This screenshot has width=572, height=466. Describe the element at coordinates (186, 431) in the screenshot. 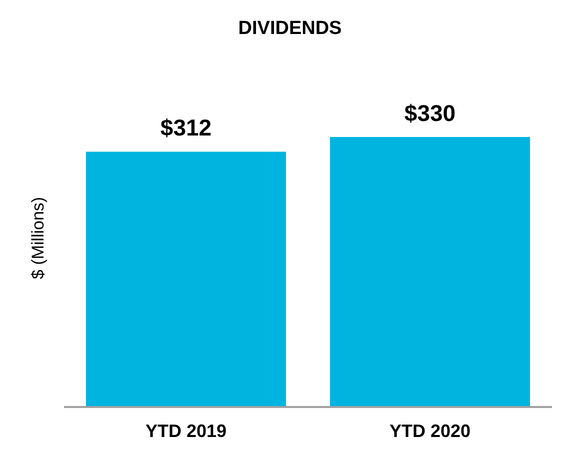

I see `x-tick-label: YTD 2019` at that location.